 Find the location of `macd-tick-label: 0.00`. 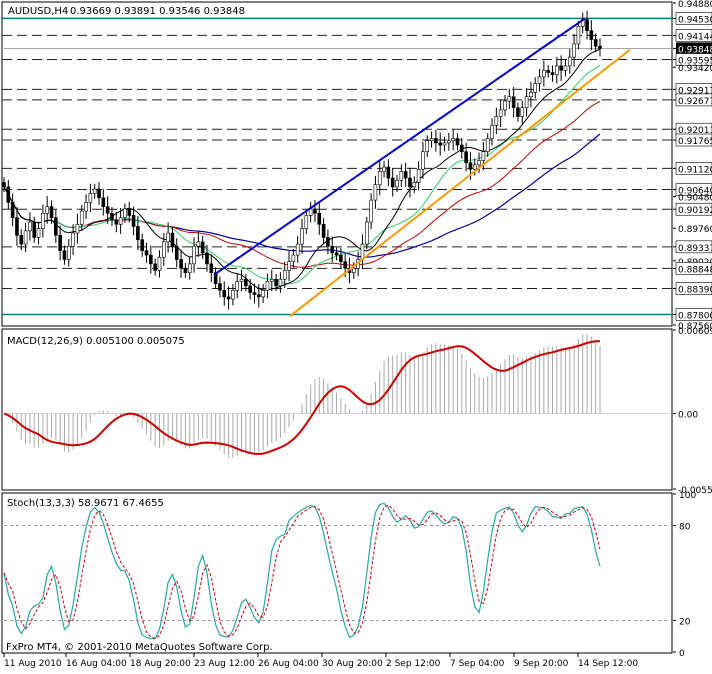

macd-tick-label: 0.00 is located at coordinates (688, 416).